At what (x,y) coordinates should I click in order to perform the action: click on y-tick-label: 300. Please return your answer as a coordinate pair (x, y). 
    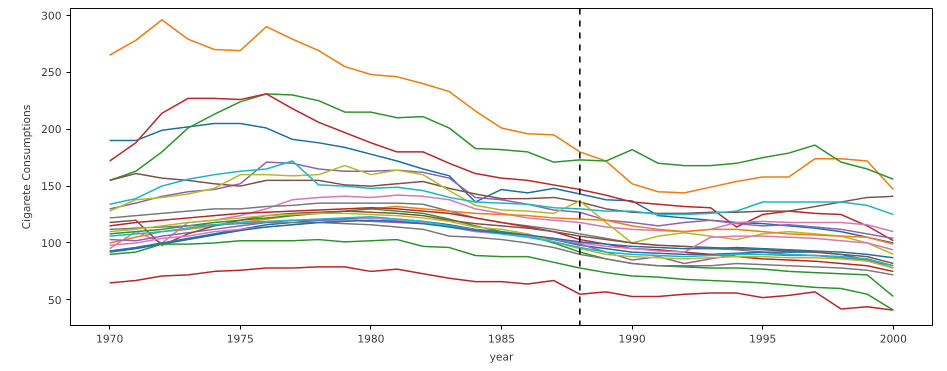
    Looking at the image, I should click on (51, 15).